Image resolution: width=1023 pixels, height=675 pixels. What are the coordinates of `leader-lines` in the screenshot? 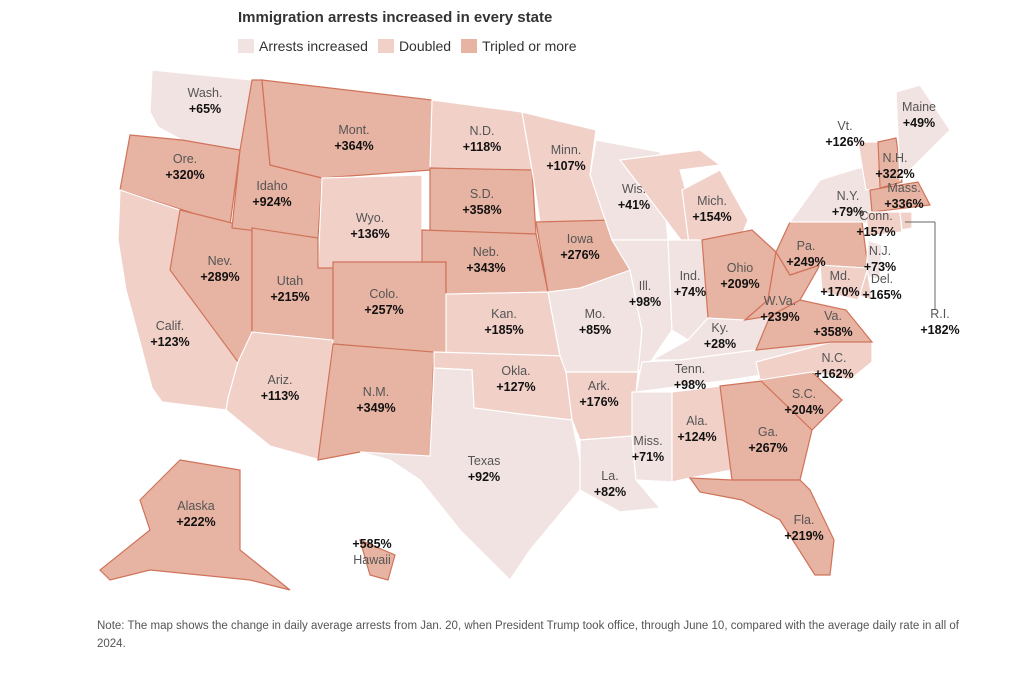 It's located at (920, 265).